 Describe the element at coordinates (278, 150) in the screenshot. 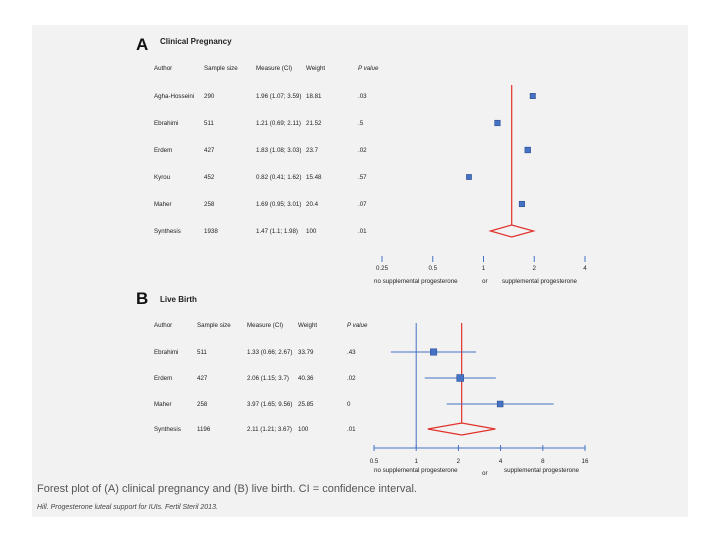

I see `panel-a-cell-erdem-measure: 1.83 (1.08; 3.03)` at that location.